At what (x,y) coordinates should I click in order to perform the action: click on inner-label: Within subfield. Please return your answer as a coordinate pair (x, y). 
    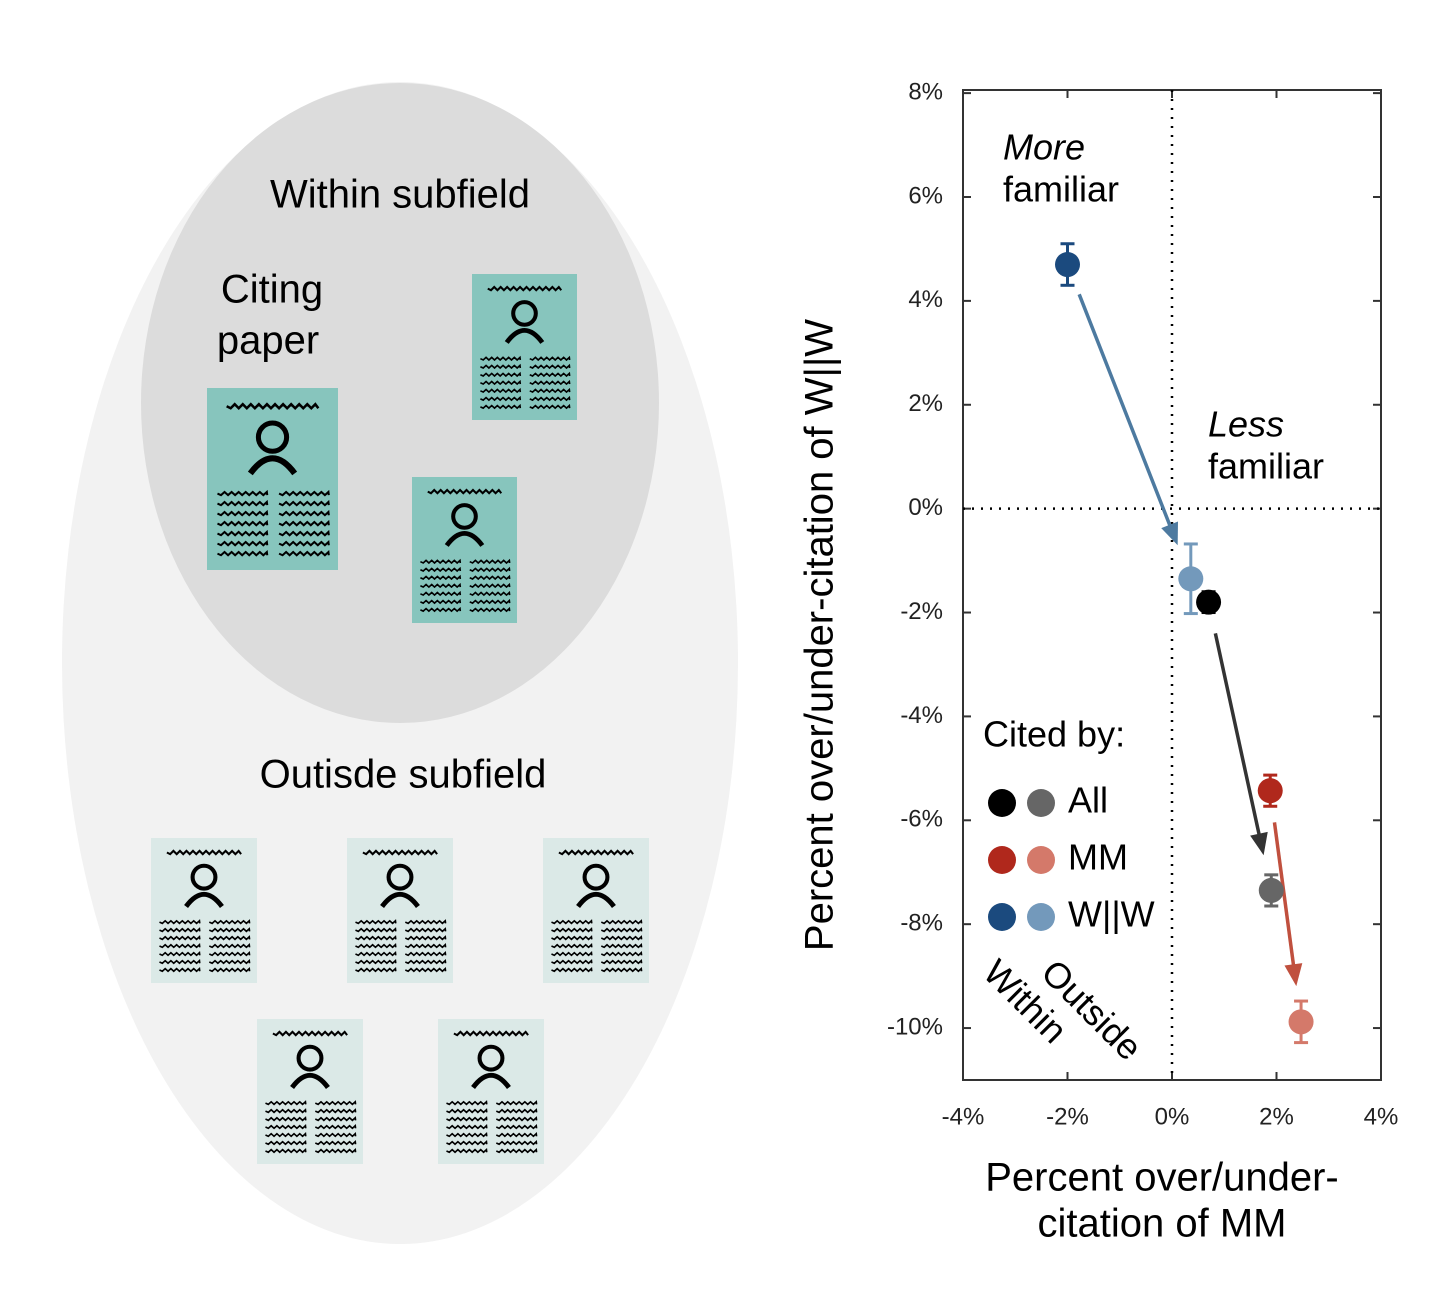
    Looking at the image, I should click on (400, 195).